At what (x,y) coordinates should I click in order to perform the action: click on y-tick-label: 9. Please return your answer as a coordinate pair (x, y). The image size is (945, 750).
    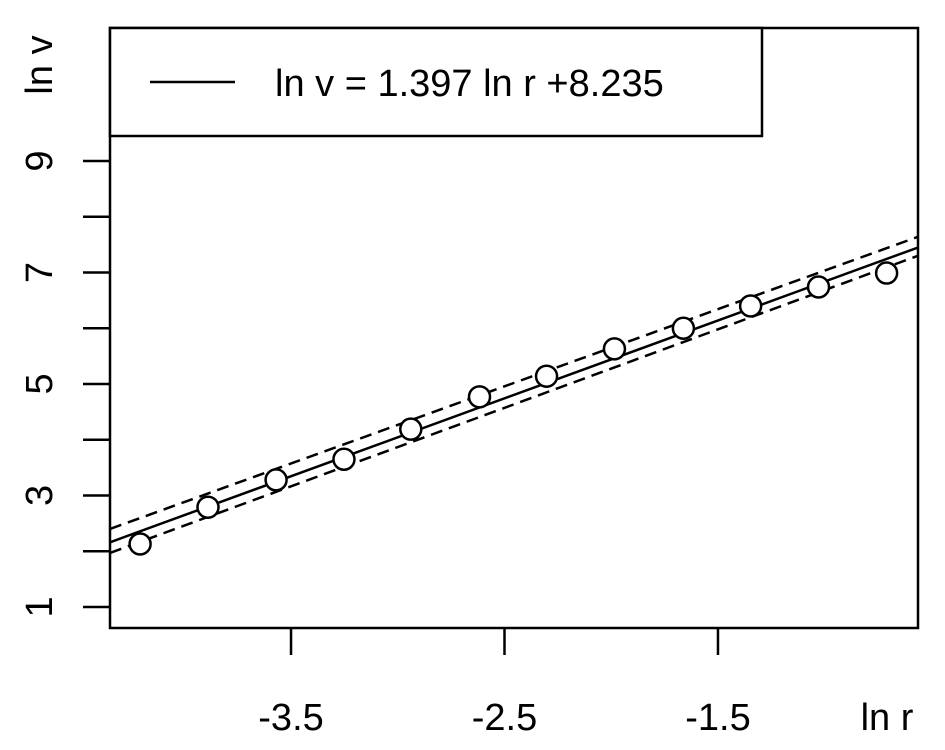
    Looking at the image, I should click on (40, 160).